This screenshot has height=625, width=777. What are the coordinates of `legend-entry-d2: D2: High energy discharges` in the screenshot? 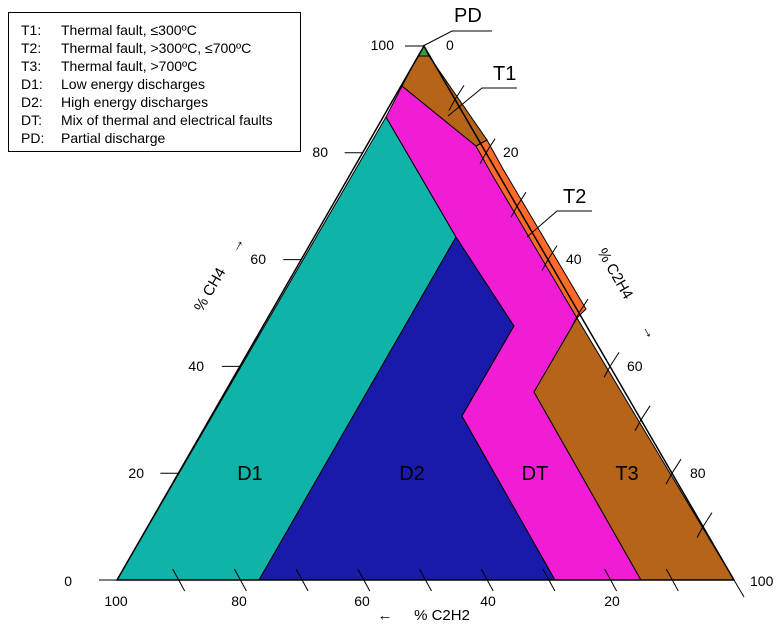 It's located at (114, 102).